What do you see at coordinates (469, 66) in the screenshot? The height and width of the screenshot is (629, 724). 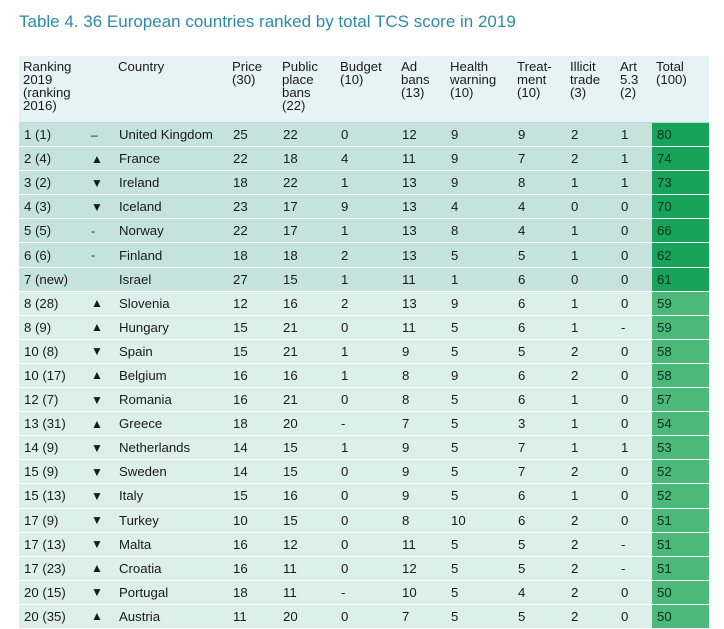 I see `header-line: Health` at bounding box center [469, 66].